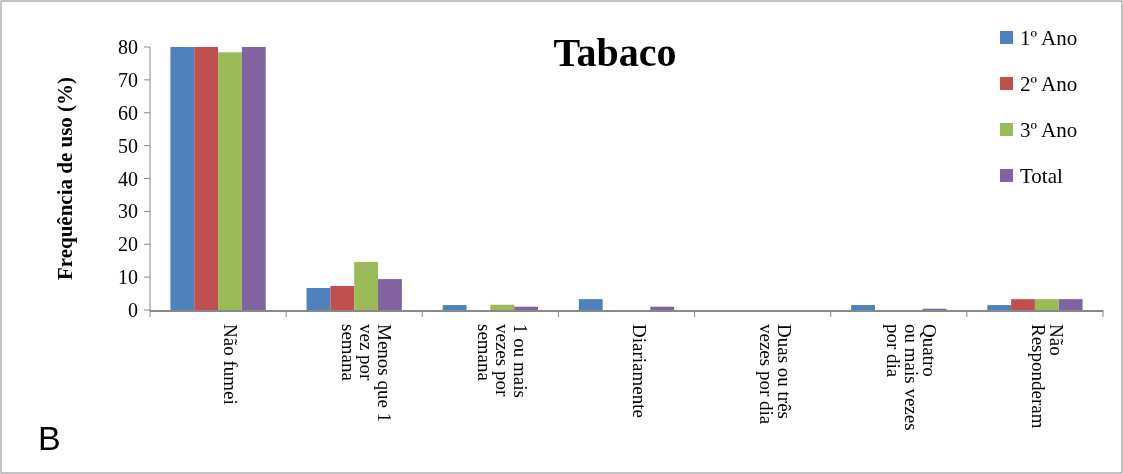 Image resolution: width=1123 pixels, height=474 pixels. Describe the element at coordinates (639, 371) in the screenshot. I see `x-tick-label: Diariamente` at that location.